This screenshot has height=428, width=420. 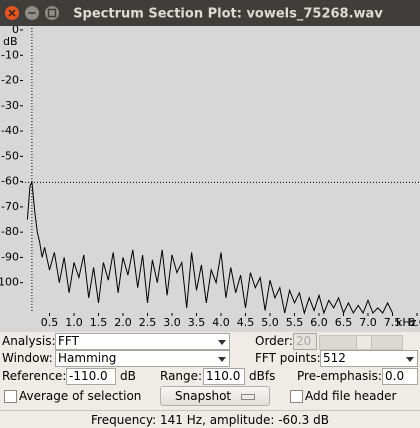 What do you see at coordinates (12, 13) in the screenshot?
I see `close-icon` at bounding box center [12, 13].